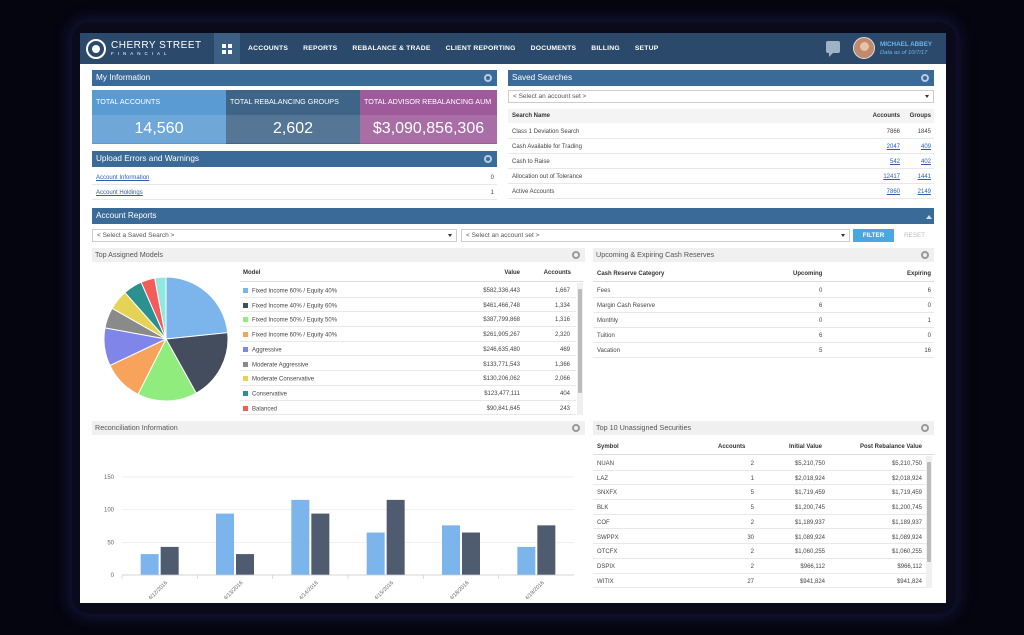  I want to click on security-row: COF 2 $1,189,937 $1,189,937, so click(759, 522).